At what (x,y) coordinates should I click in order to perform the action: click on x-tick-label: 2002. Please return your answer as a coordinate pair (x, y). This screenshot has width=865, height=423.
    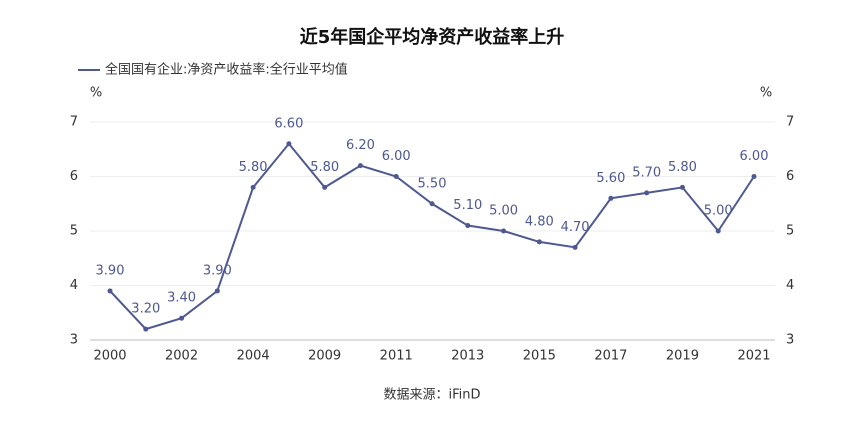
    Looking at the image, I should click on (181, 356).